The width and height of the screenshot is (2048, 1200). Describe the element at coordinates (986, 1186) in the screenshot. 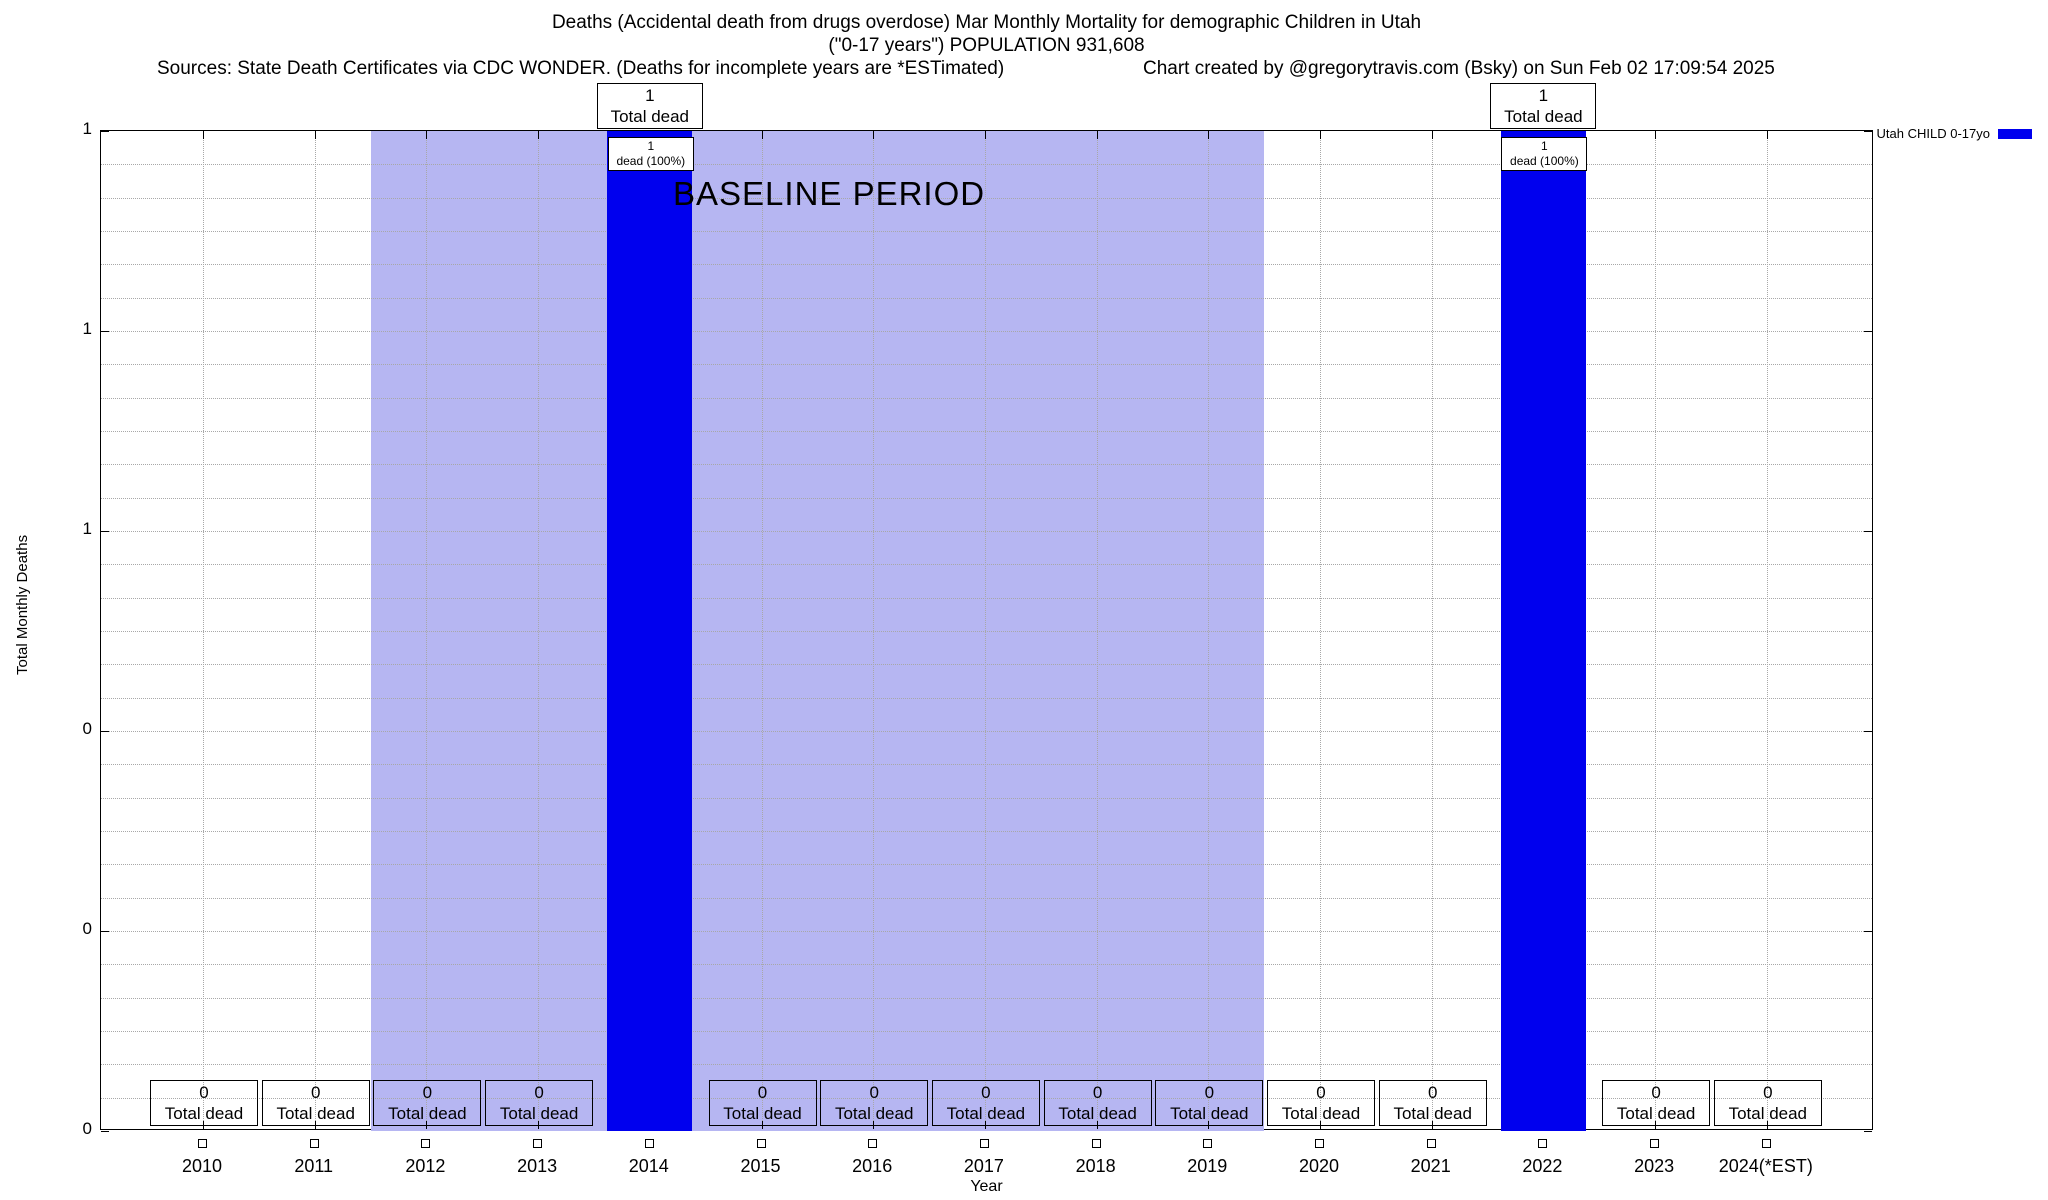

I see `x-axis-title: Year` at that location.